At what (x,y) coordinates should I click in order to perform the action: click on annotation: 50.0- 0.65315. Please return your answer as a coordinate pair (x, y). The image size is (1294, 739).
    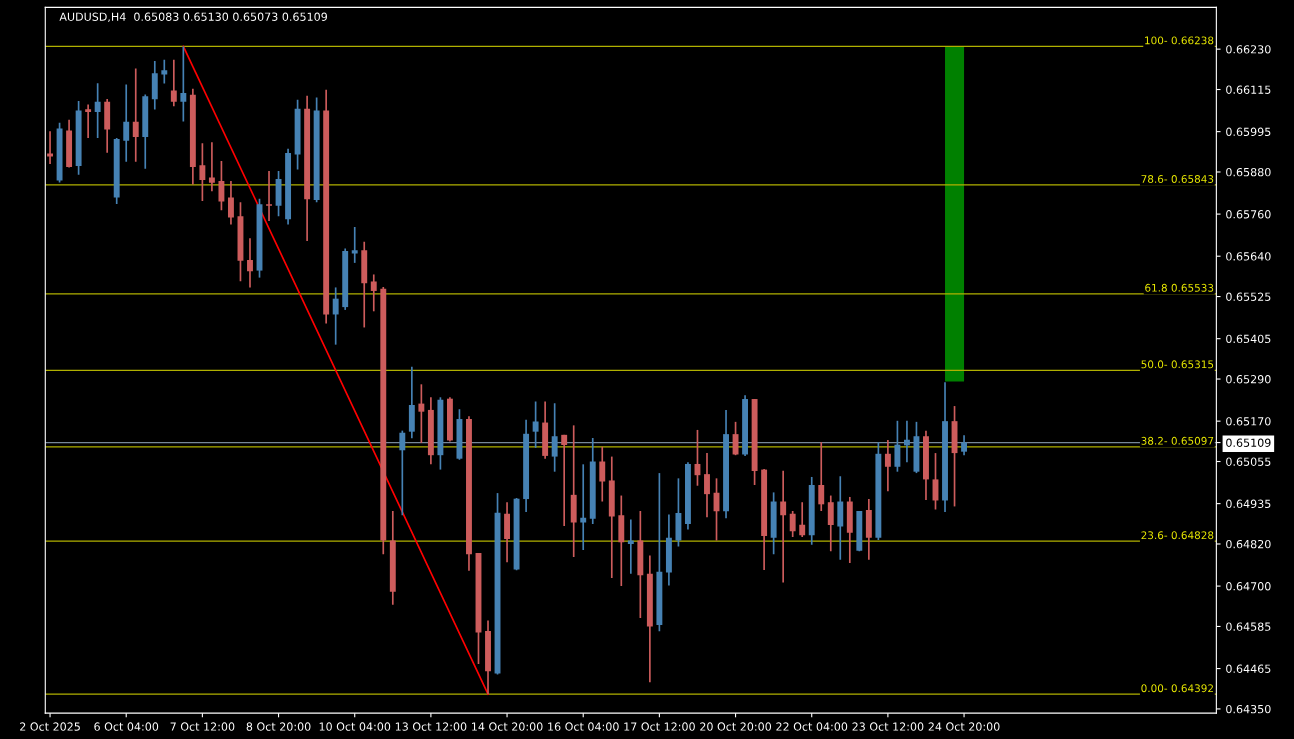
    Looking at the image, I should click on (1177, 364).